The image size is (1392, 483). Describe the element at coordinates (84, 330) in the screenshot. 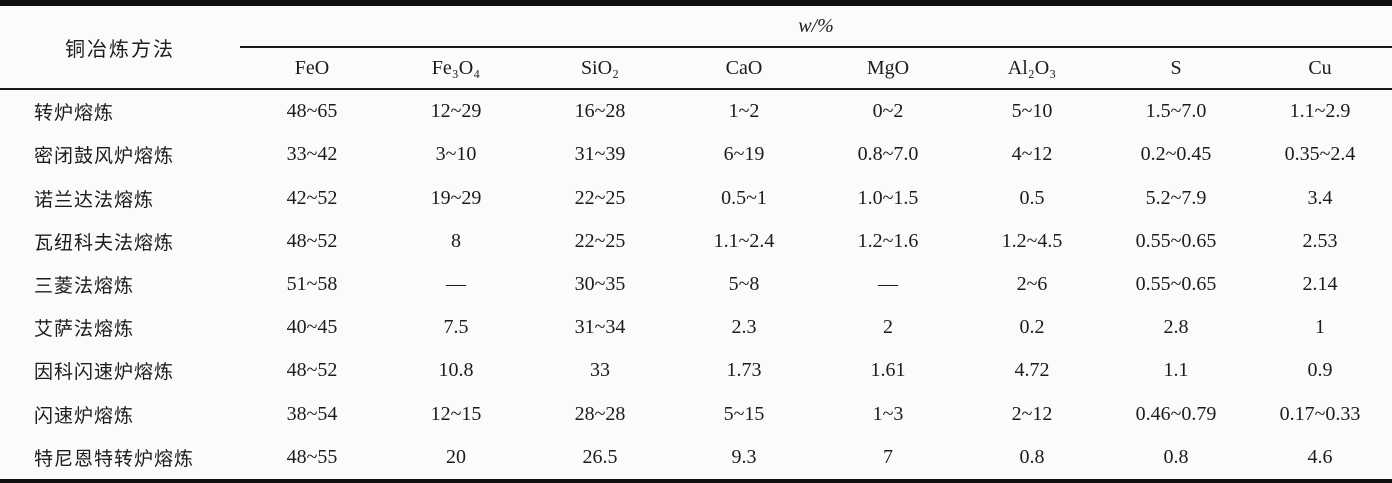

I see `method-cell: 艾萨法熔炼` at that location.